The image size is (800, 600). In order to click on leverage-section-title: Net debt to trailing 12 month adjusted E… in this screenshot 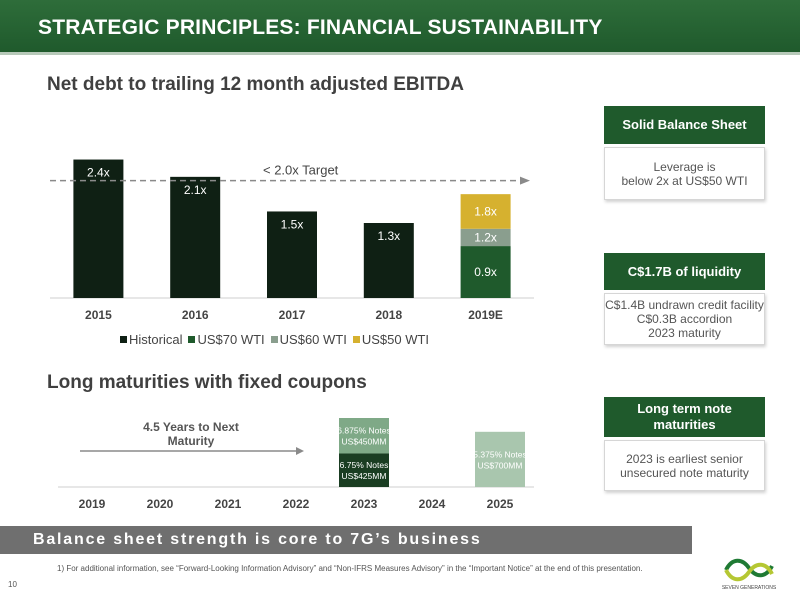, I will do `click(255, 84)`.